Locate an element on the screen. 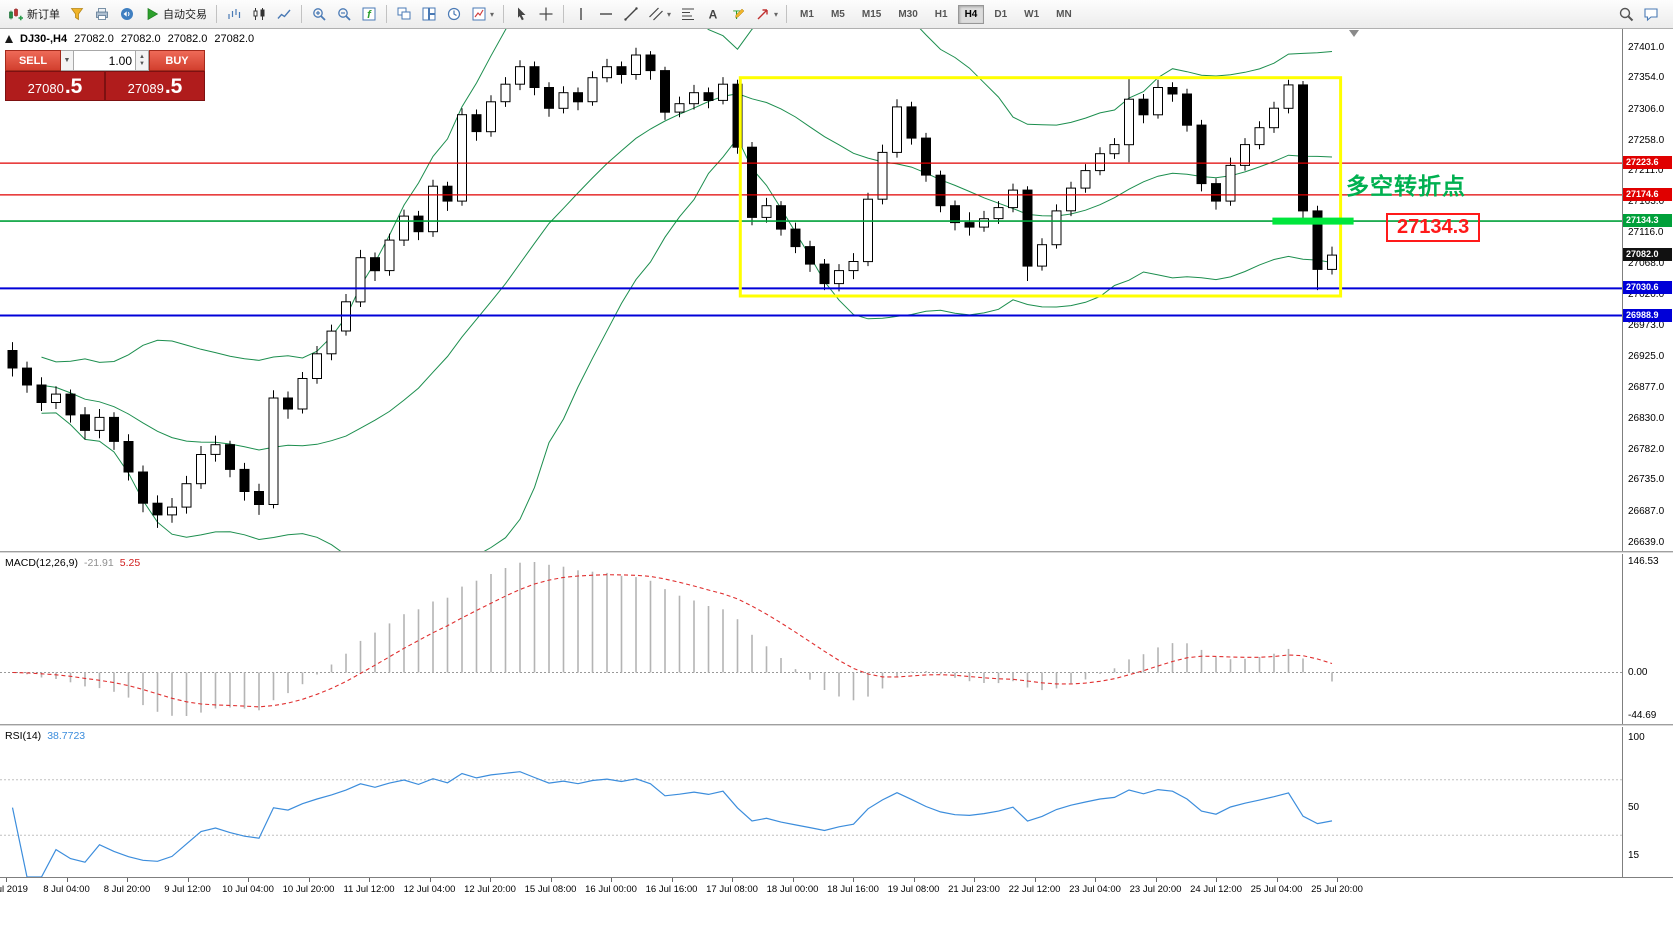  indicators-button: f is located at coordinates (369, 14).